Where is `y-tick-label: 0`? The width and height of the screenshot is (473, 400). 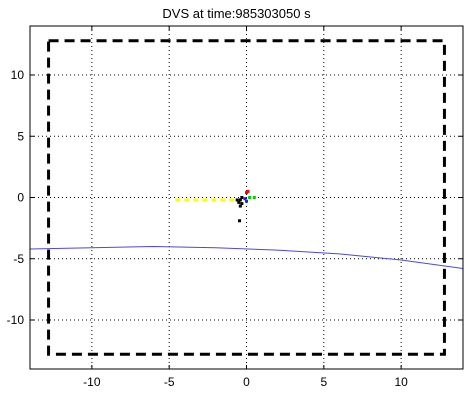
y-tick-label: 0 is located at coordinates (20, 198).